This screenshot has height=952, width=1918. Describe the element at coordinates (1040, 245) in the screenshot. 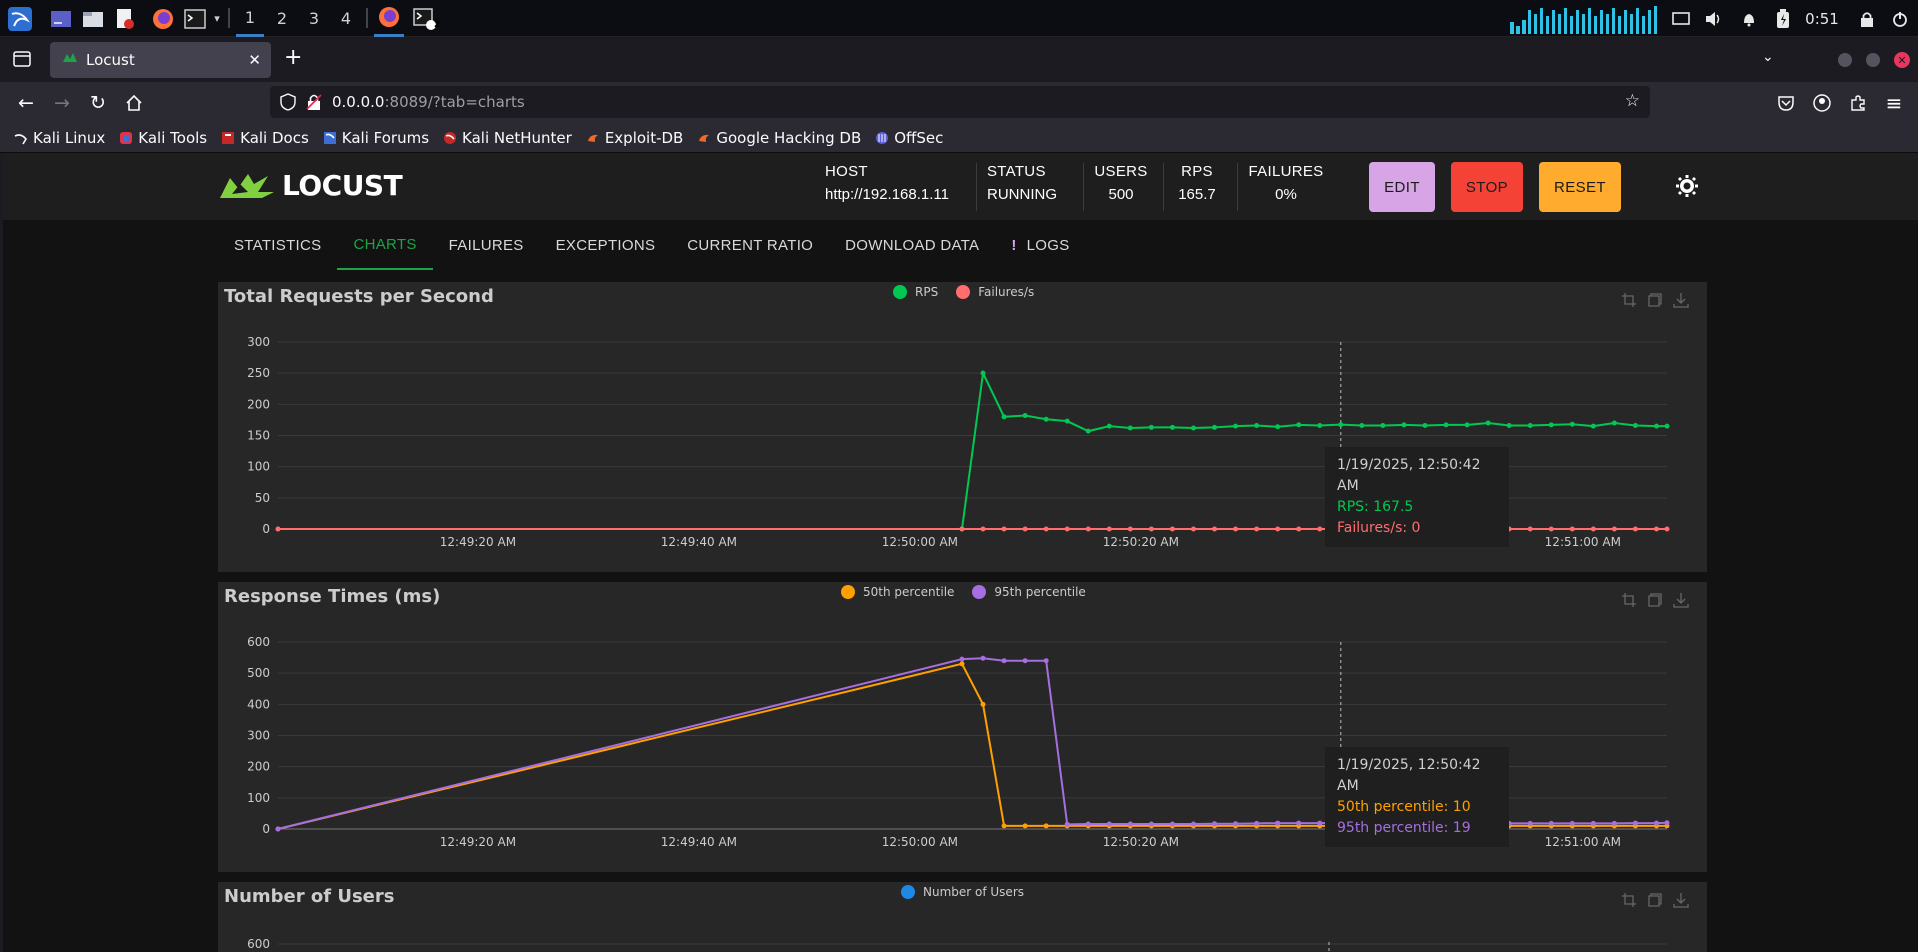

I see `tab-logs: ! LOGS` at that location.